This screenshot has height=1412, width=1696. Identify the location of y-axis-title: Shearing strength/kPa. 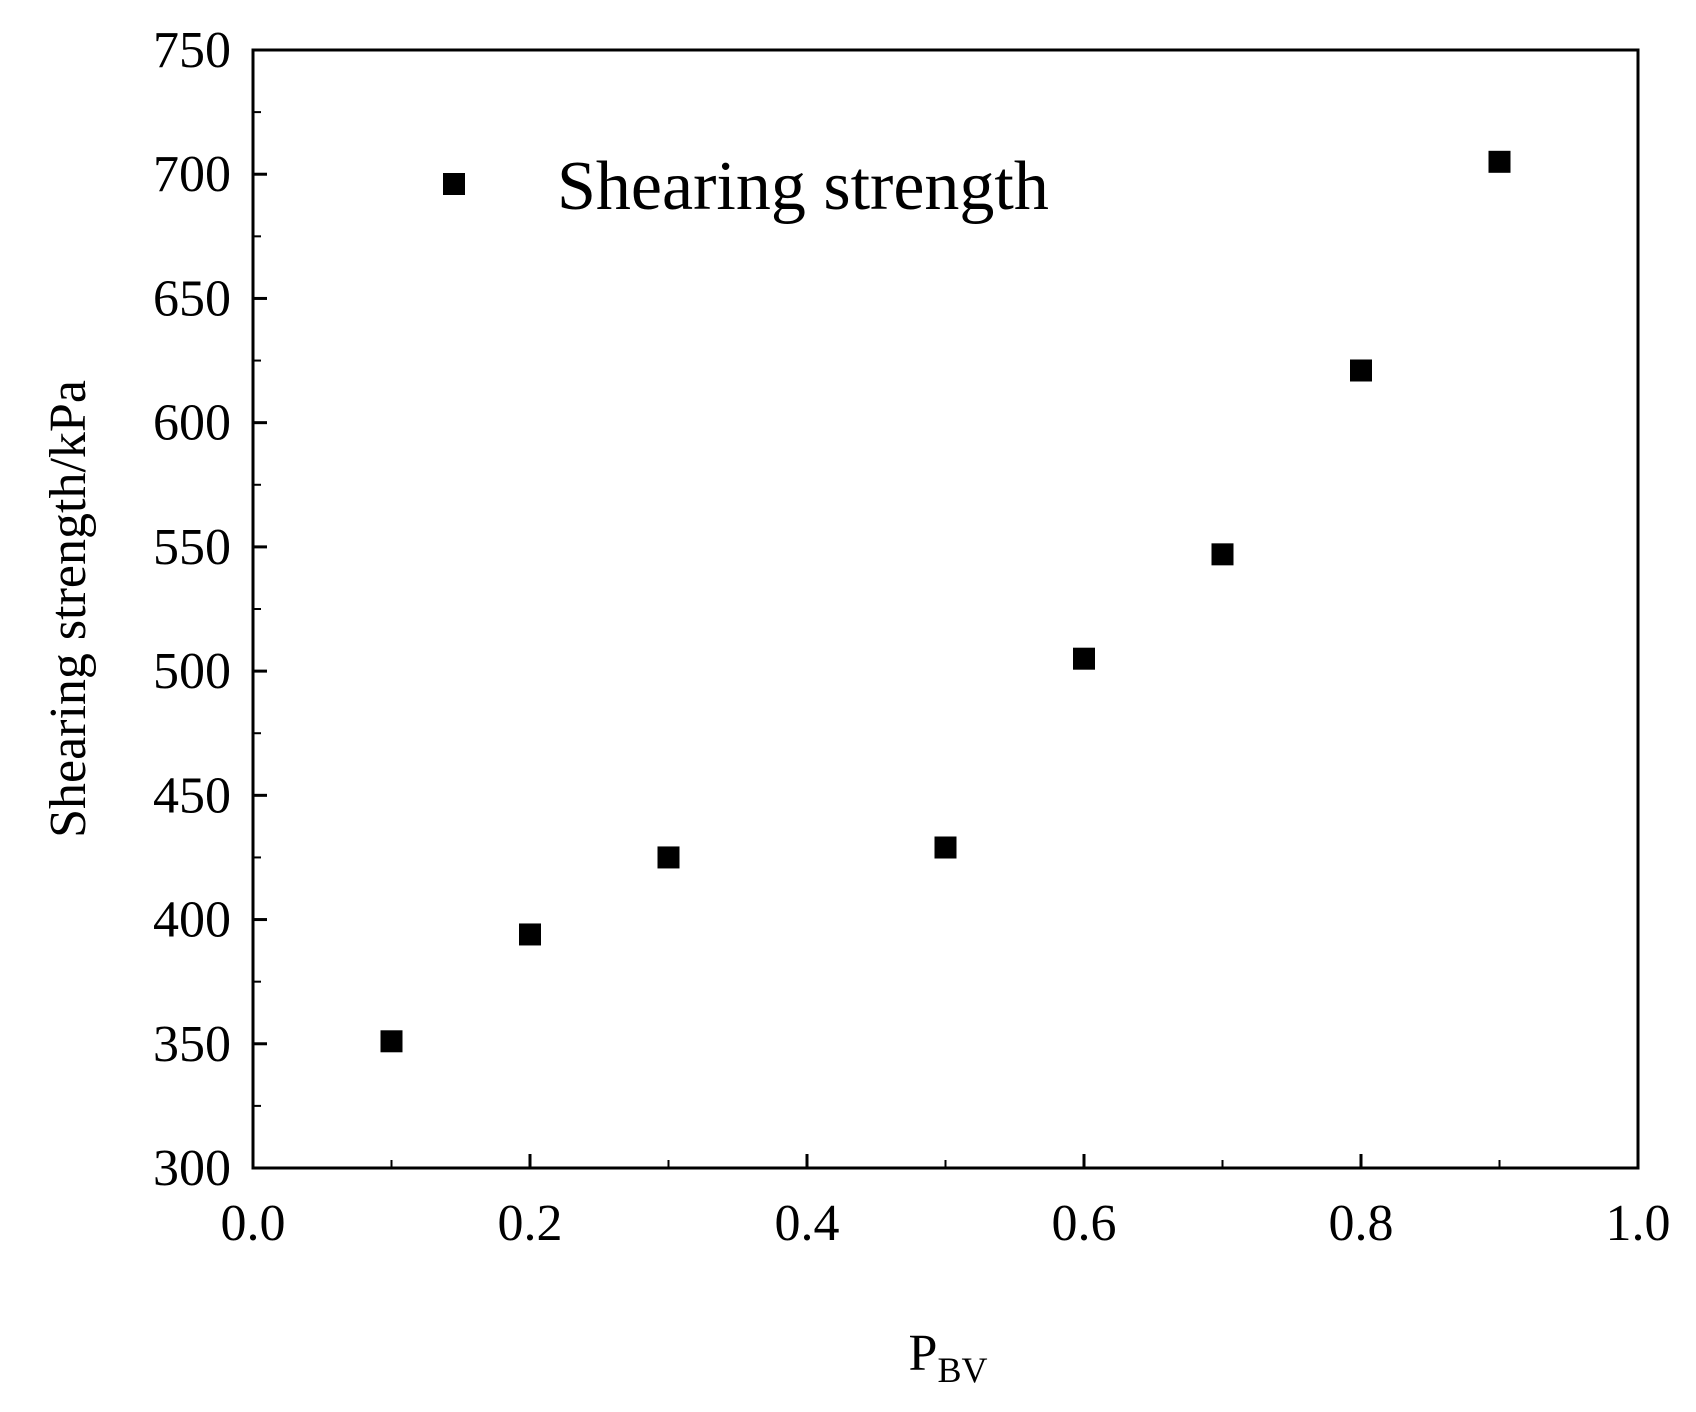
(68, 609).